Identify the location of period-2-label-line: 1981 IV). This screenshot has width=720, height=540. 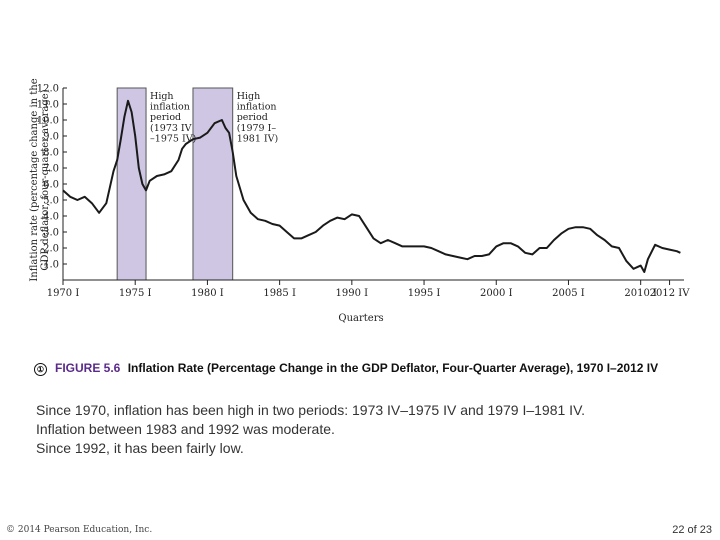
(258, 138).